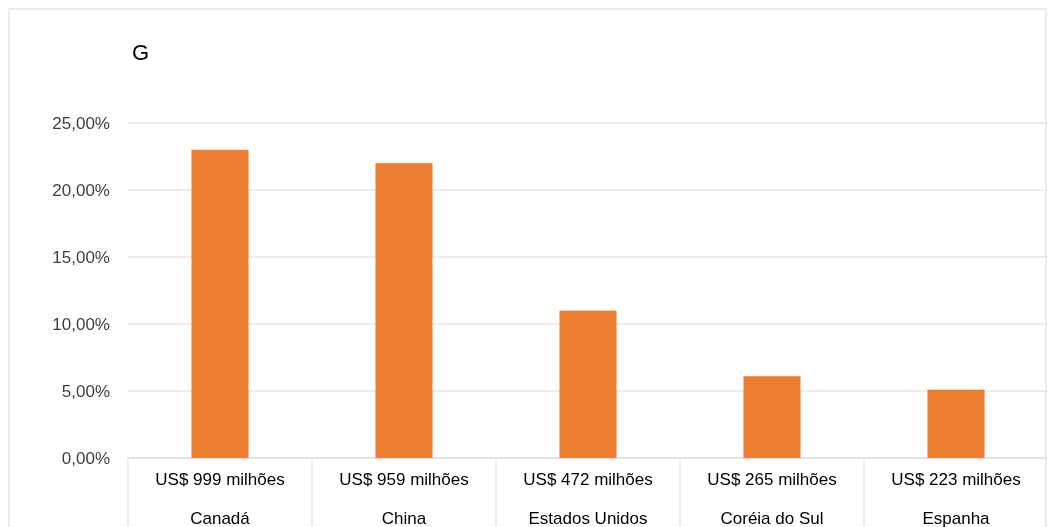  What do you see at coordinates (956, 479) in the screenshot?
I see `text: US$ 223 milhões` at bounding box center [956, 479].